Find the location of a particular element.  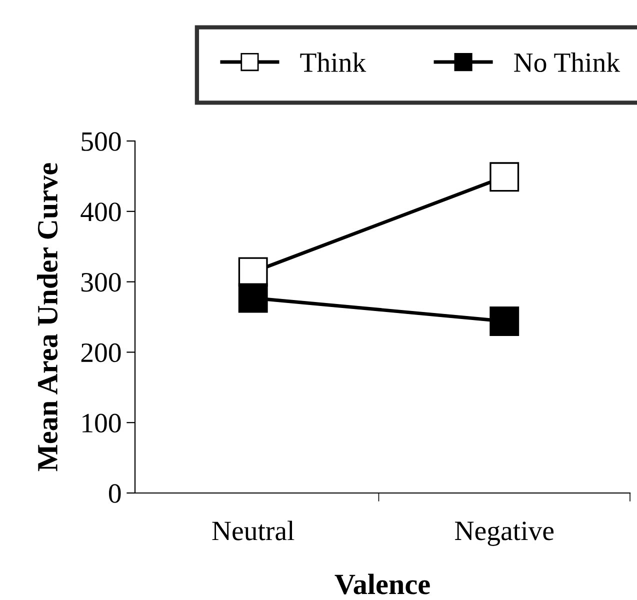

legend-label: Think is located at coordinates (333, 62).